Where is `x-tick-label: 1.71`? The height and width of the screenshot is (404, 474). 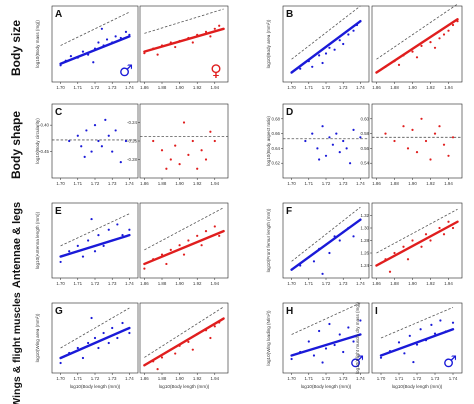
x-tick-label: 1.71 is located at coordinates (78, 378).